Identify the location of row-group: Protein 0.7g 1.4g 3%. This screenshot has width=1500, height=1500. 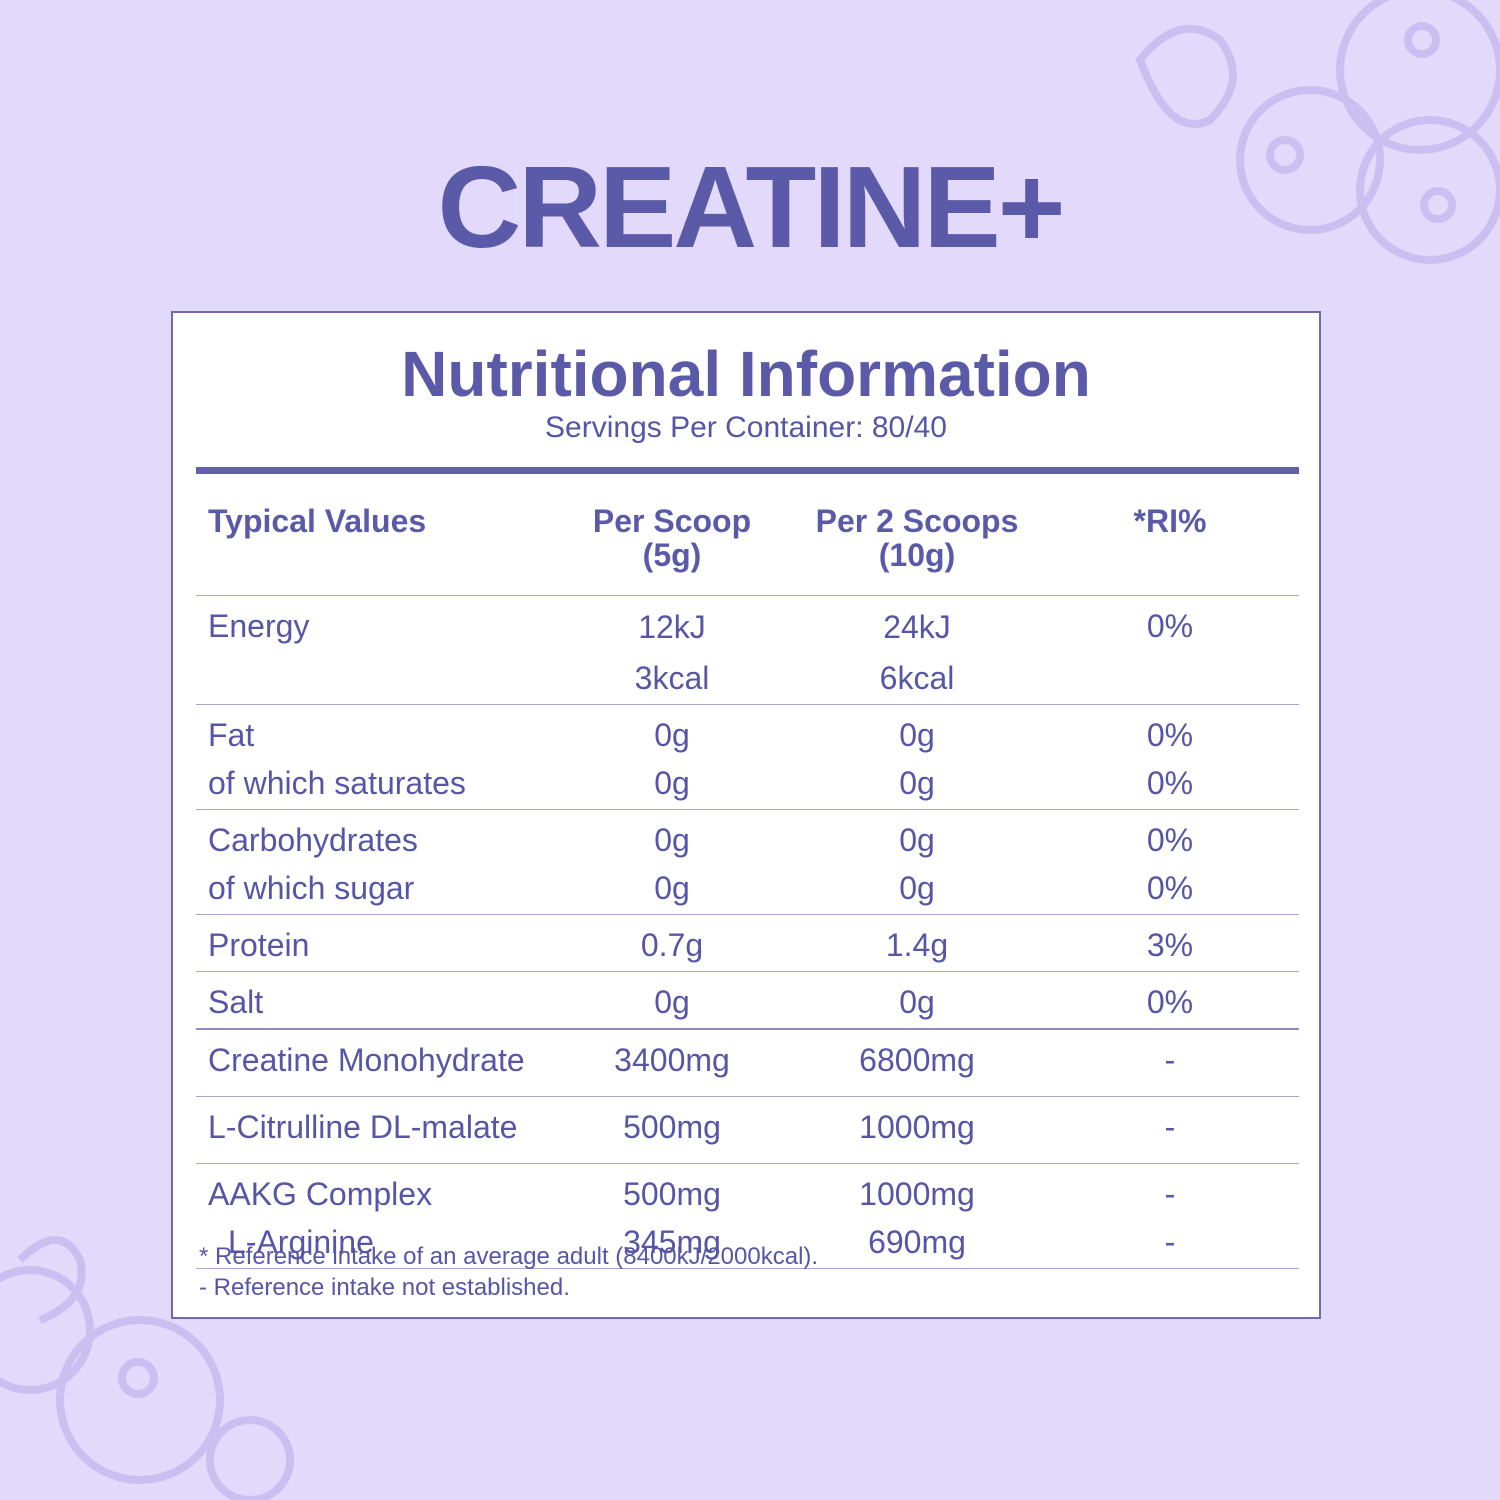
(747, 942).